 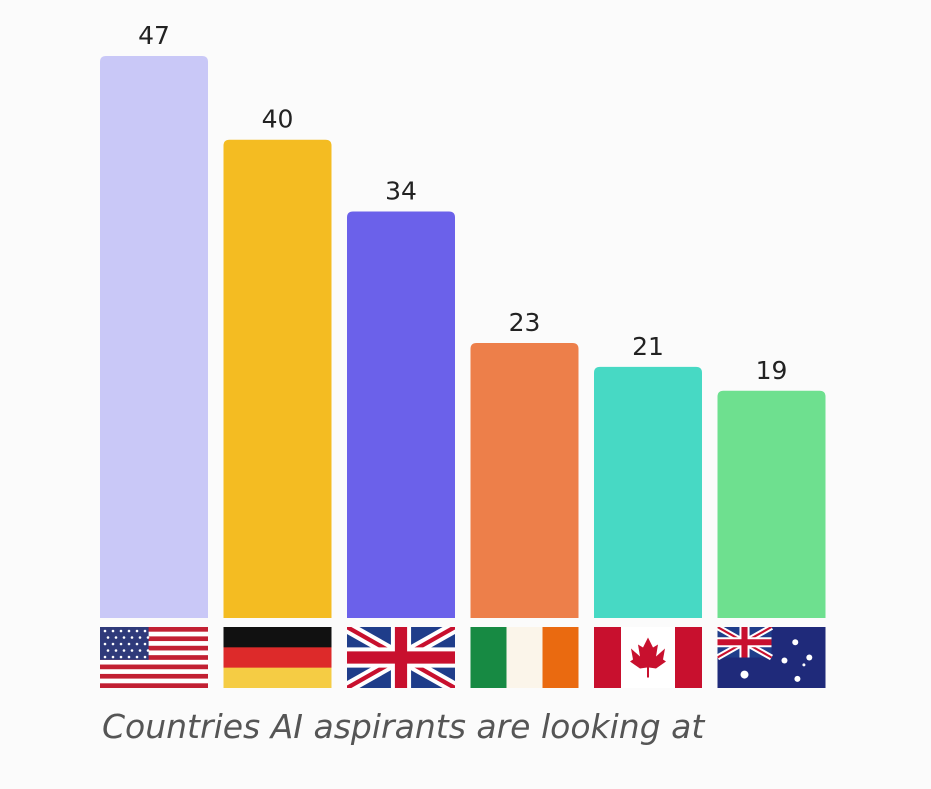 What do you see at coordinates (772, 370) in the screenshot?
I see `value-label: 19` at bounding box center [772, 370].